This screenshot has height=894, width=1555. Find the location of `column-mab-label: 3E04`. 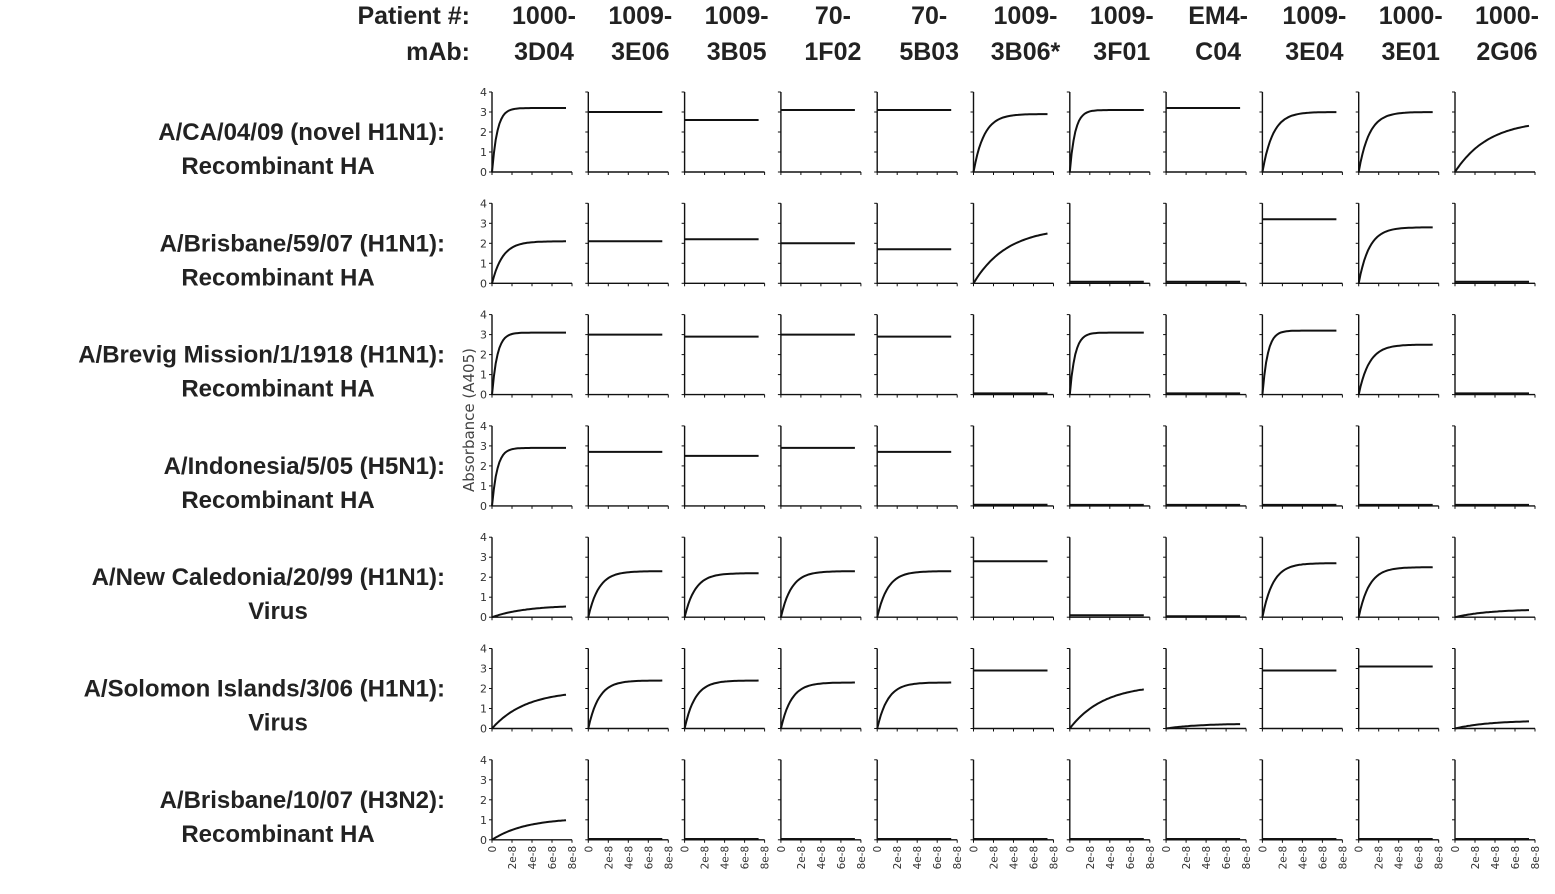

column-mab-label: 3E04 is located at coordinates (1314, 52).